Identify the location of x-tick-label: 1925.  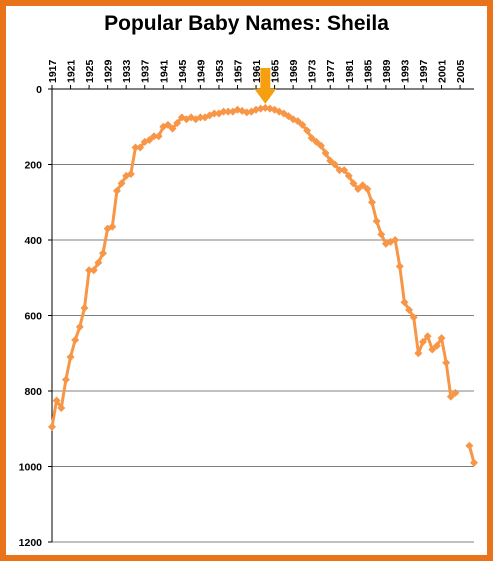
(90, 71).